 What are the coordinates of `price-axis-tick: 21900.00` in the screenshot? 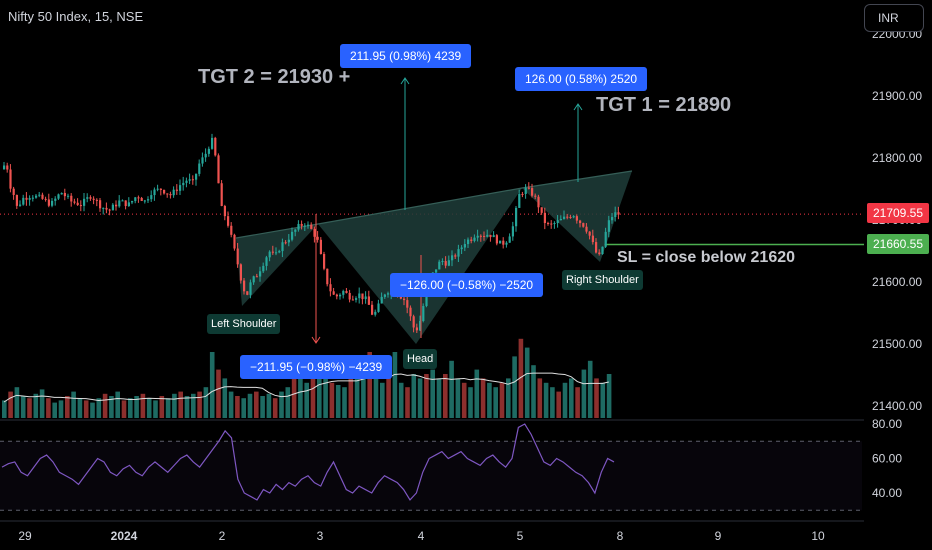 It's located at (897, 96).